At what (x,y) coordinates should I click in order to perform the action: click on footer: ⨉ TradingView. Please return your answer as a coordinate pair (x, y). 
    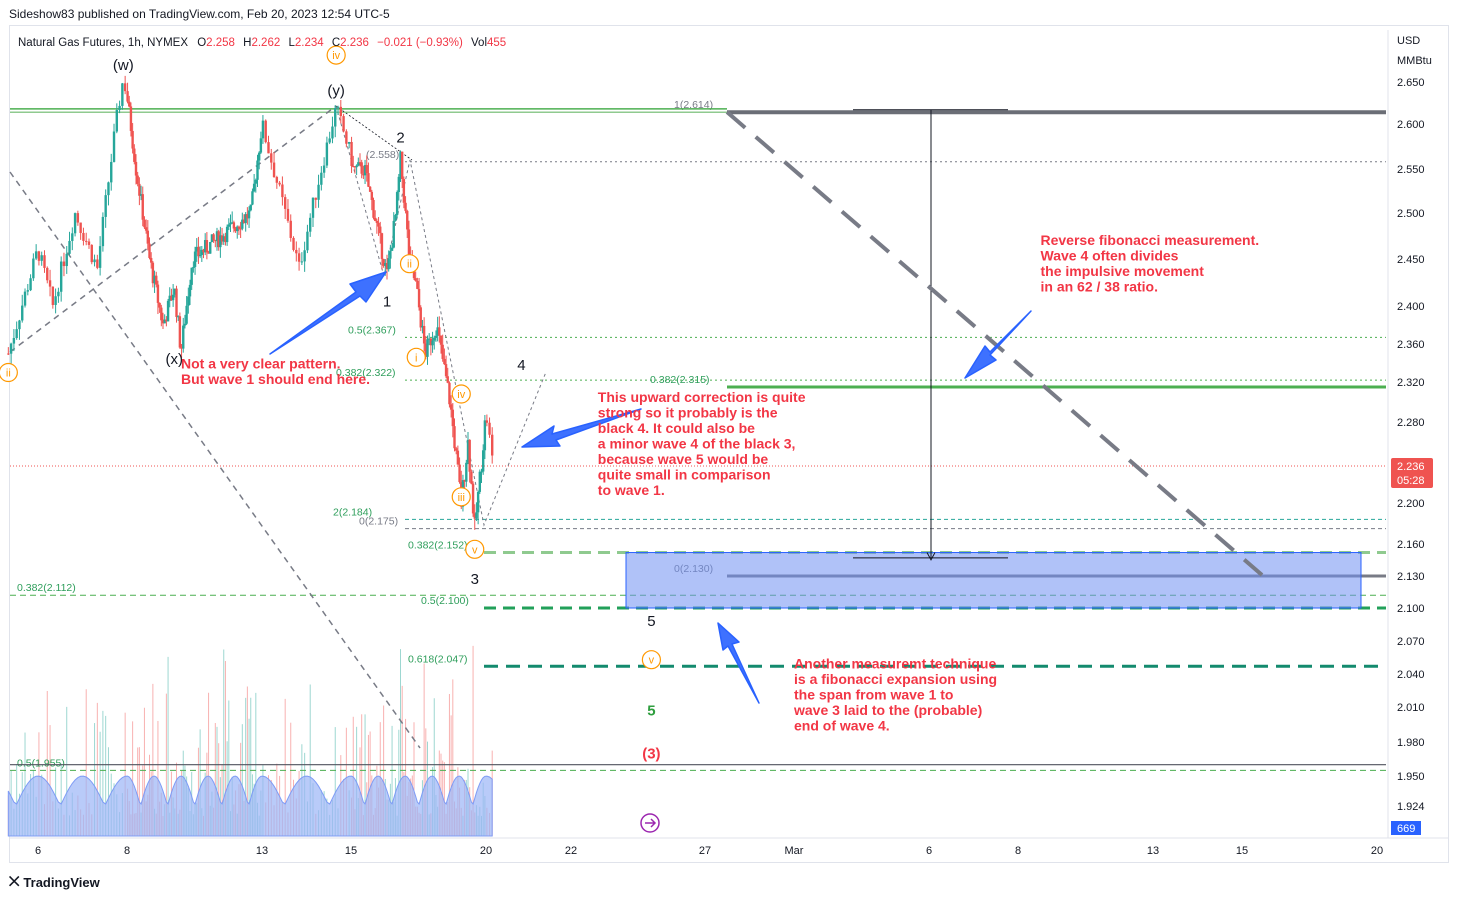
    Looking at the image, I should click on (54, 882).